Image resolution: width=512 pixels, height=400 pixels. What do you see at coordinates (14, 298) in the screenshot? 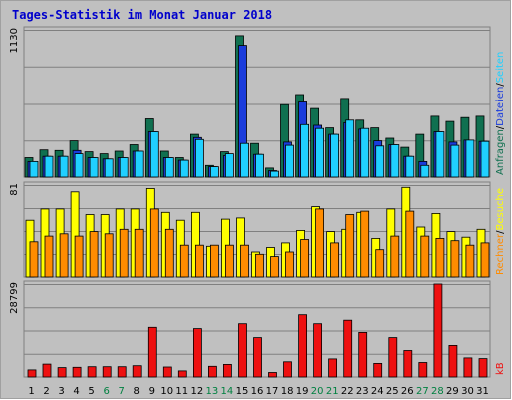
I see `panel-kb-ymax-label: 28799` at bounding box center [14, 298].